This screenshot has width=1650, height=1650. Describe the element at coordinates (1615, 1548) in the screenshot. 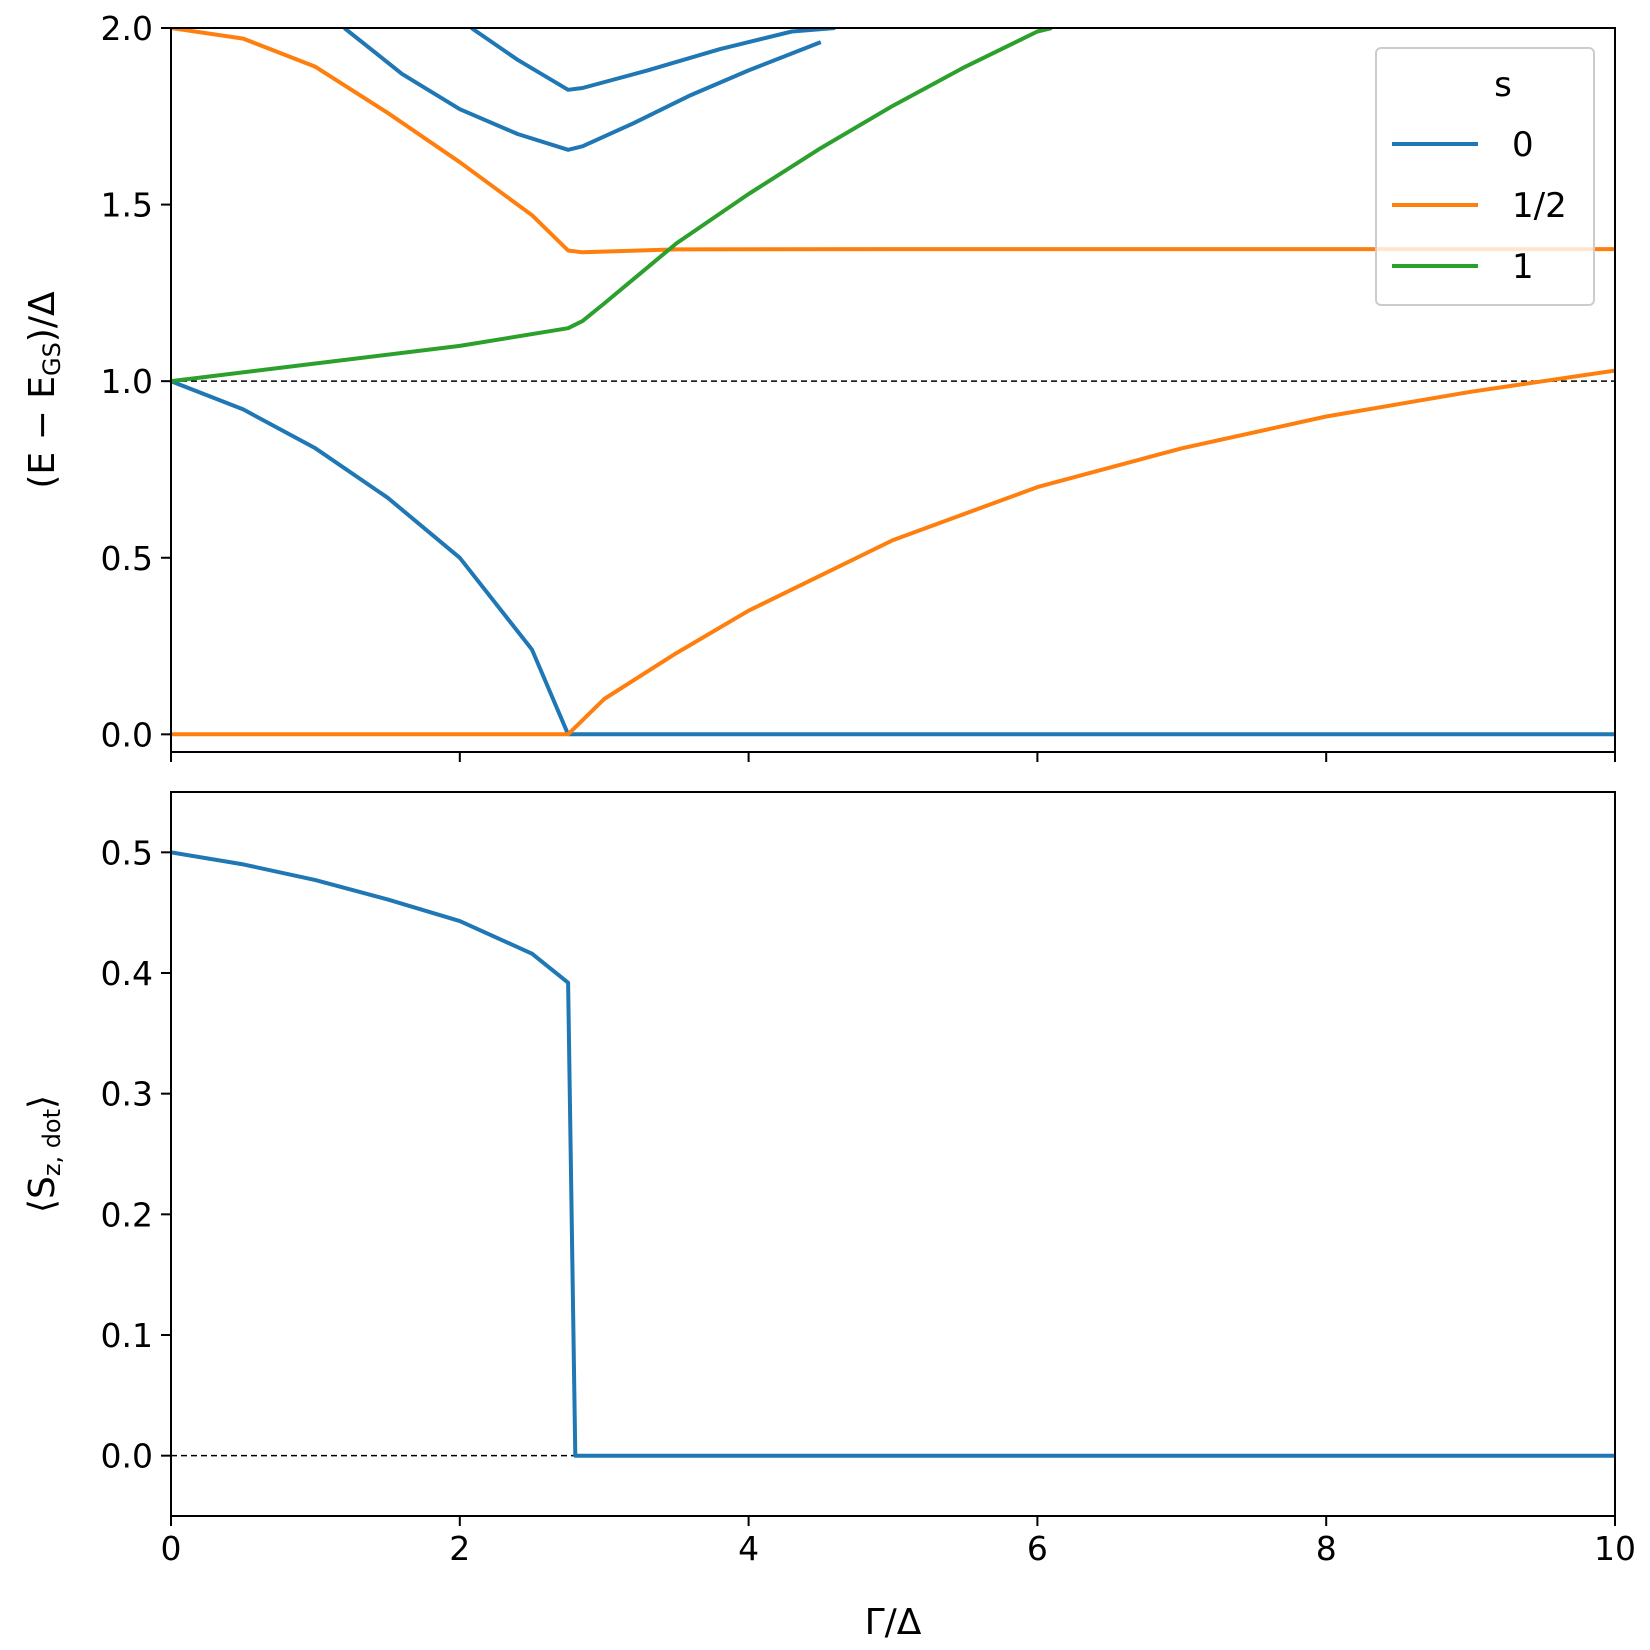

I see `x-tick-label: 10` at that location.